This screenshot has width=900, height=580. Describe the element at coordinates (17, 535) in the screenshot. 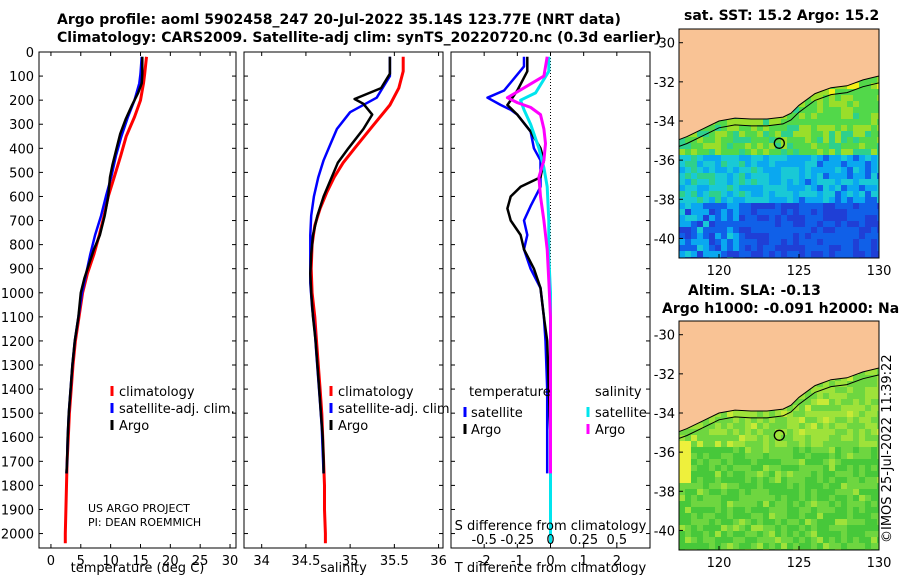

I see `depth-tick-label: 2000` at that location.